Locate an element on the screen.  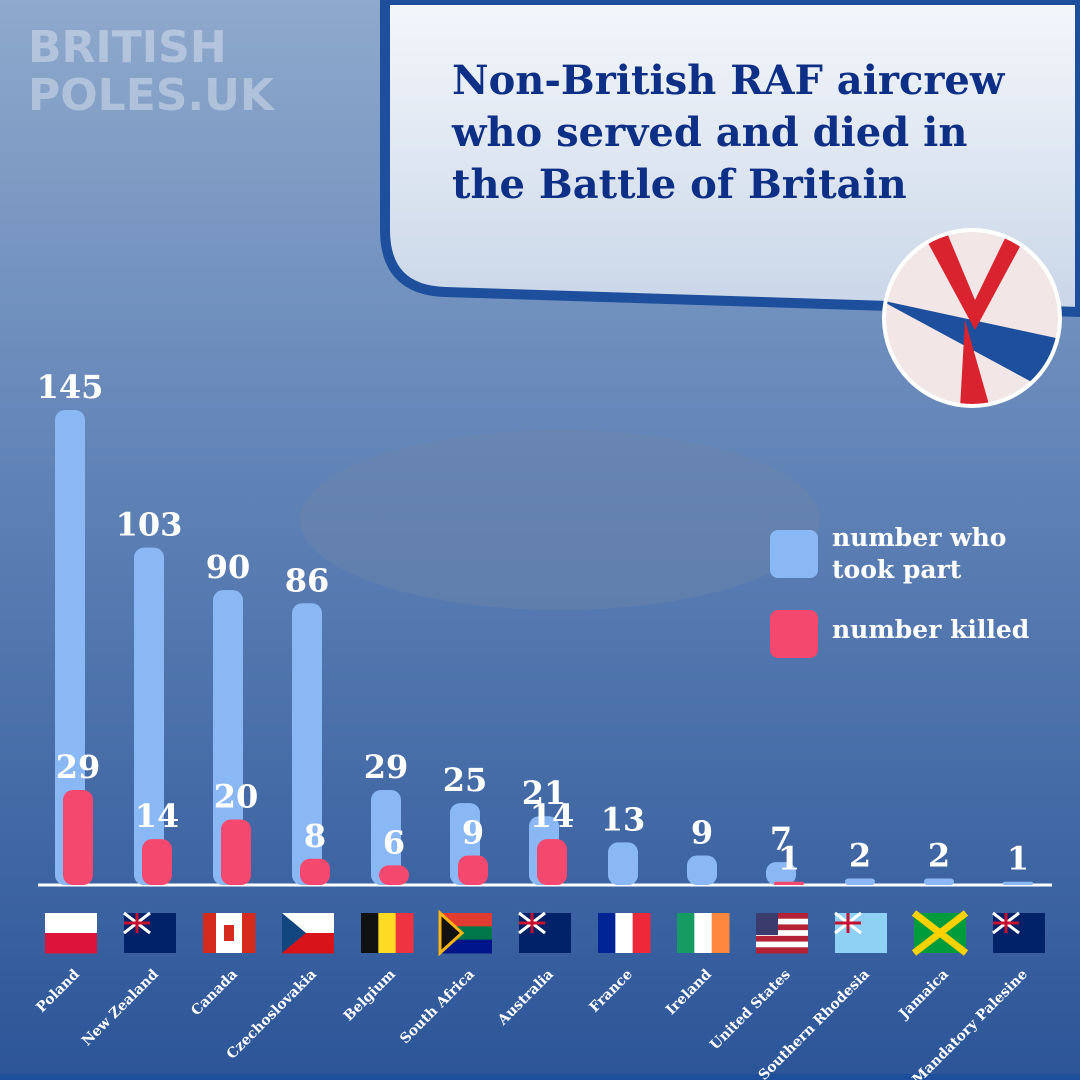
value-label: 6 is located at coordinates (394, 842).